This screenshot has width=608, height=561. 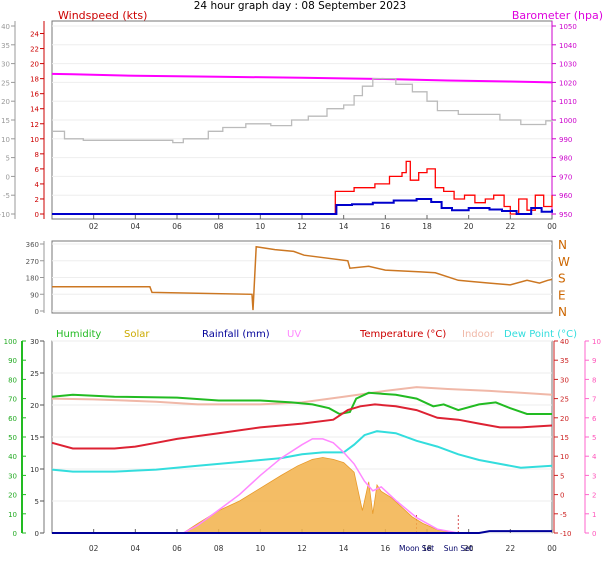 What do you see at coordinates (236, 334) in the screenshot?
I see `legend-rain: Rainfall (mm)` at bounding box center [236, 334].